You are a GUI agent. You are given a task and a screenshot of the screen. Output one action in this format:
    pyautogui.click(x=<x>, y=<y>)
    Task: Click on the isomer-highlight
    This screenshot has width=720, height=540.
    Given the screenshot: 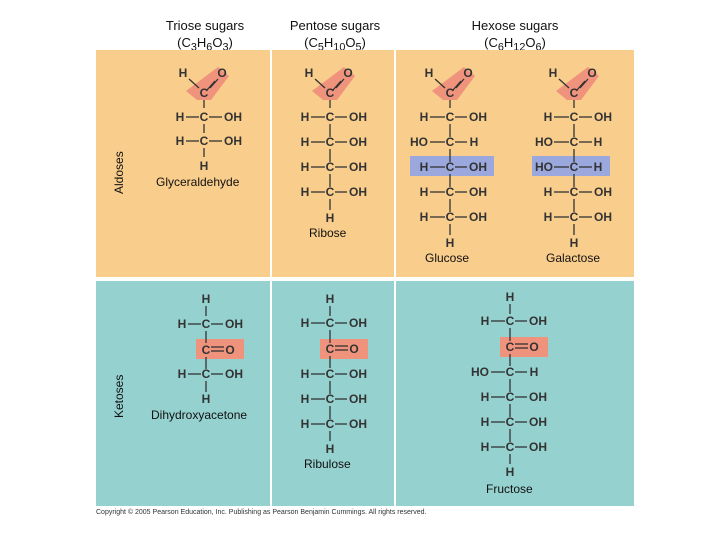 What is the action you would take?
    pyautogui.click(x=452, y=166)
    